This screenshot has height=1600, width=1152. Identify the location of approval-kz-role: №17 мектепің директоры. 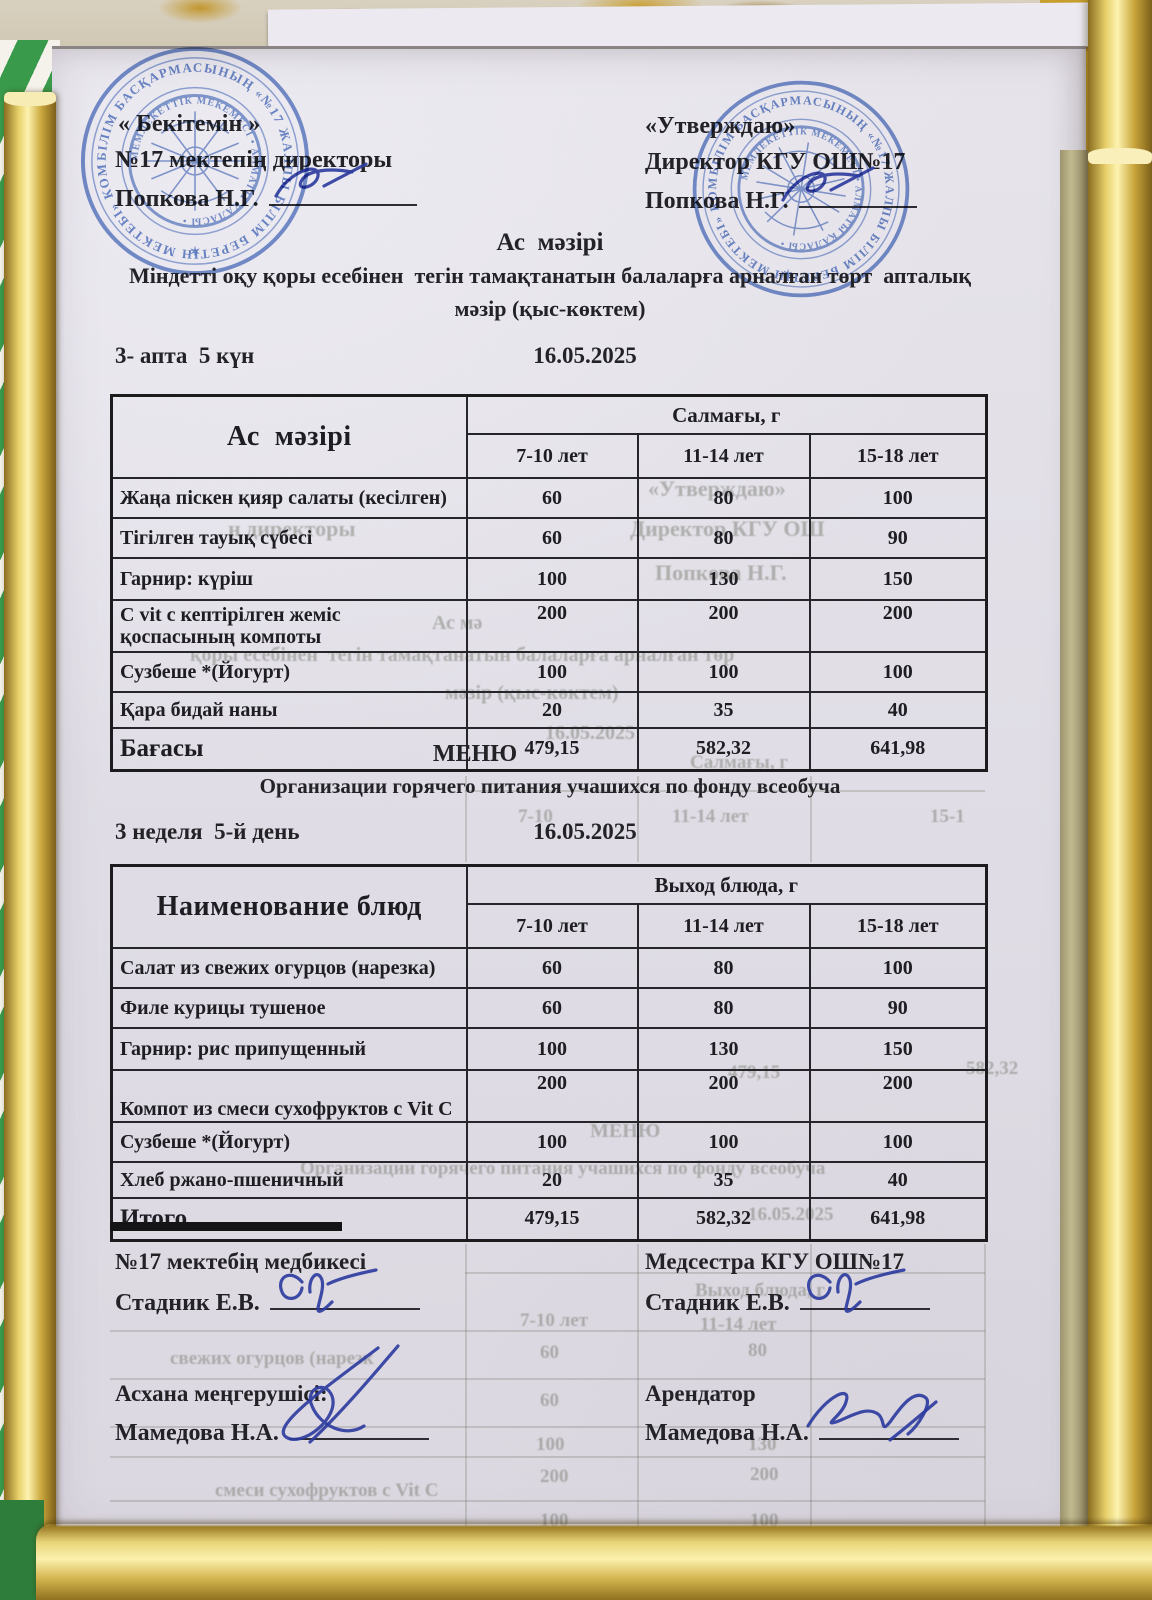
(254, 160).